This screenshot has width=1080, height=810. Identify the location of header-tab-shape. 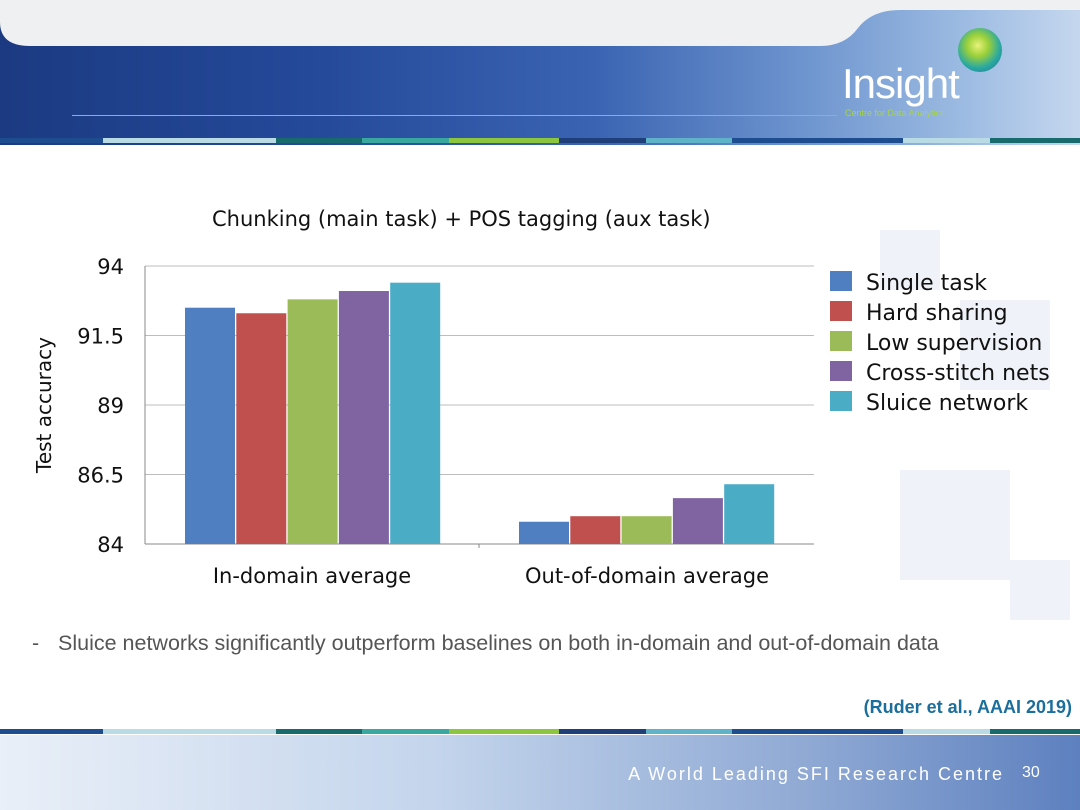
(540, 23).